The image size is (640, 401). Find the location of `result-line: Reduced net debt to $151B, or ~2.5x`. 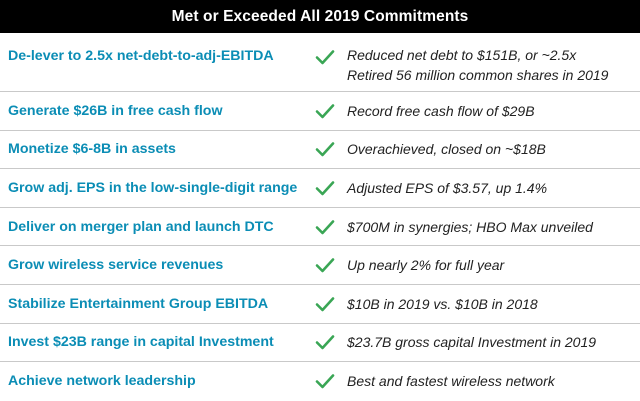

result-line: Reduced net debt to $151B, or ~2.5x is located at coordinates (462, 55).